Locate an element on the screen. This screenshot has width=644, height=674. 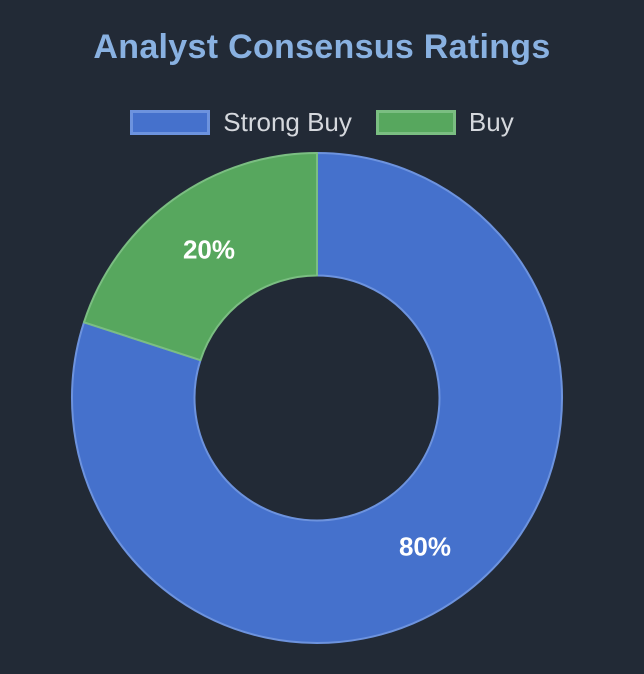
donut-slice-buy is located at coordinates (200, 257).